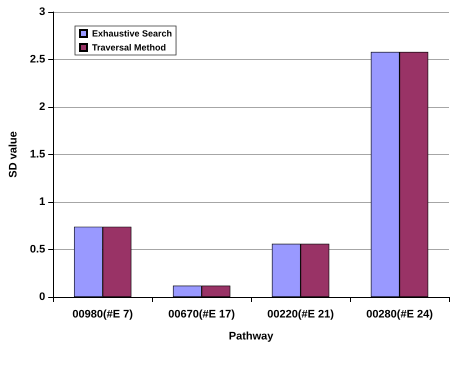  I want to click on x-tick-label: 00980(#E 7), so click(103, 314).